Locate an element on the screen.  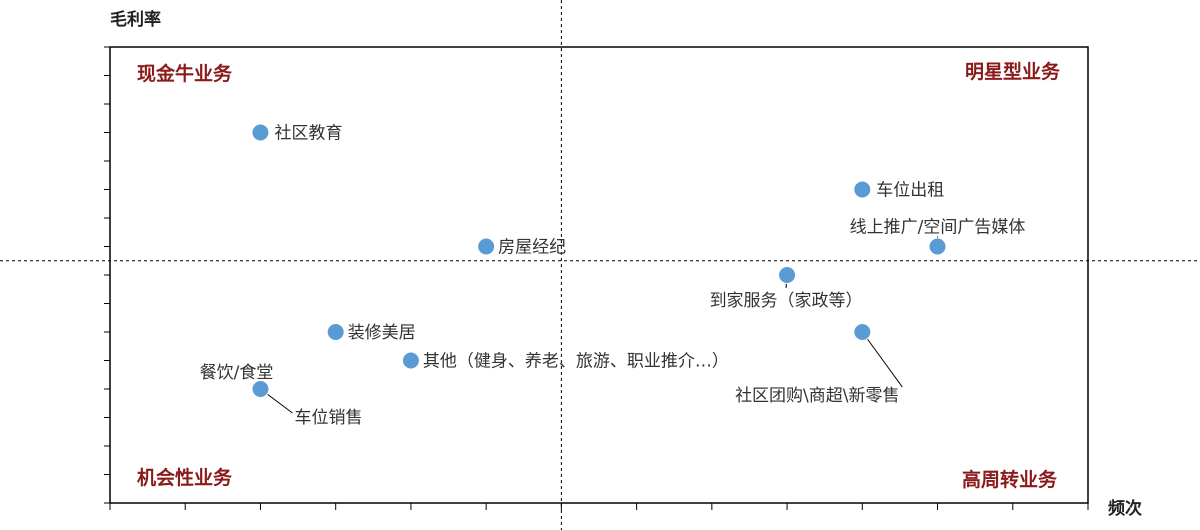
quadrant-label-bottom-right: 高周转业务 is located at coordinates (1010, 479).